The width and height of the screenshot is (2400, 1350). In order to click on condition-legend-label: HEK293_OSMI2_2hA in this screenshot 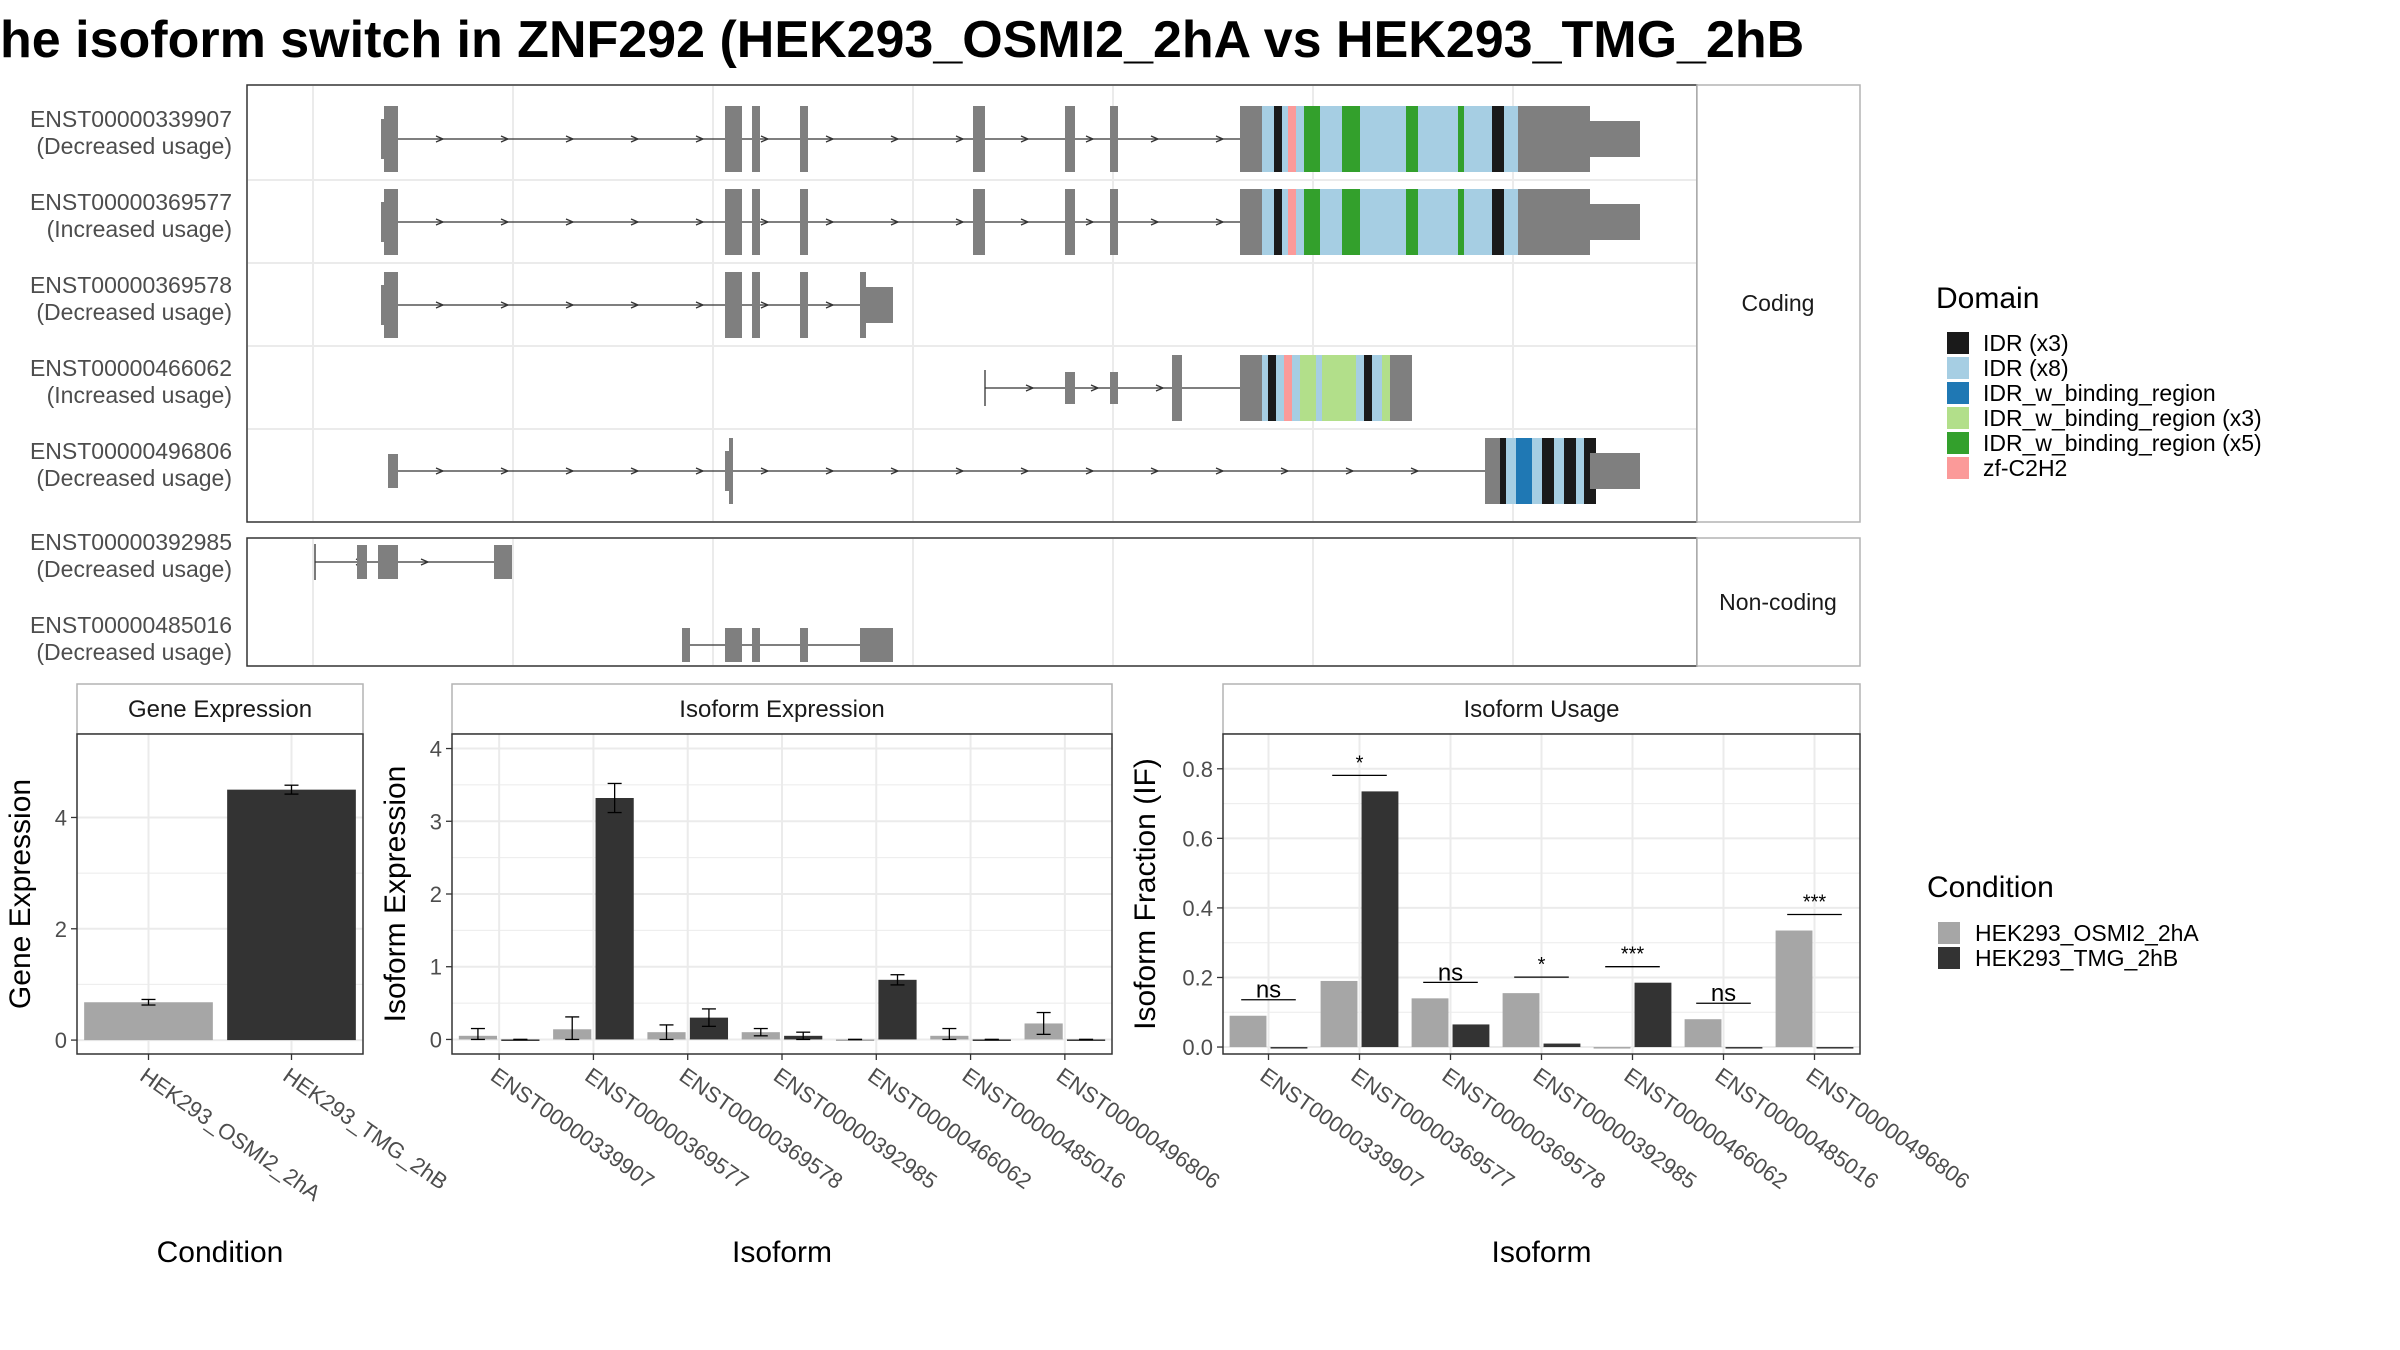, I will do `click(2087, 933)`.